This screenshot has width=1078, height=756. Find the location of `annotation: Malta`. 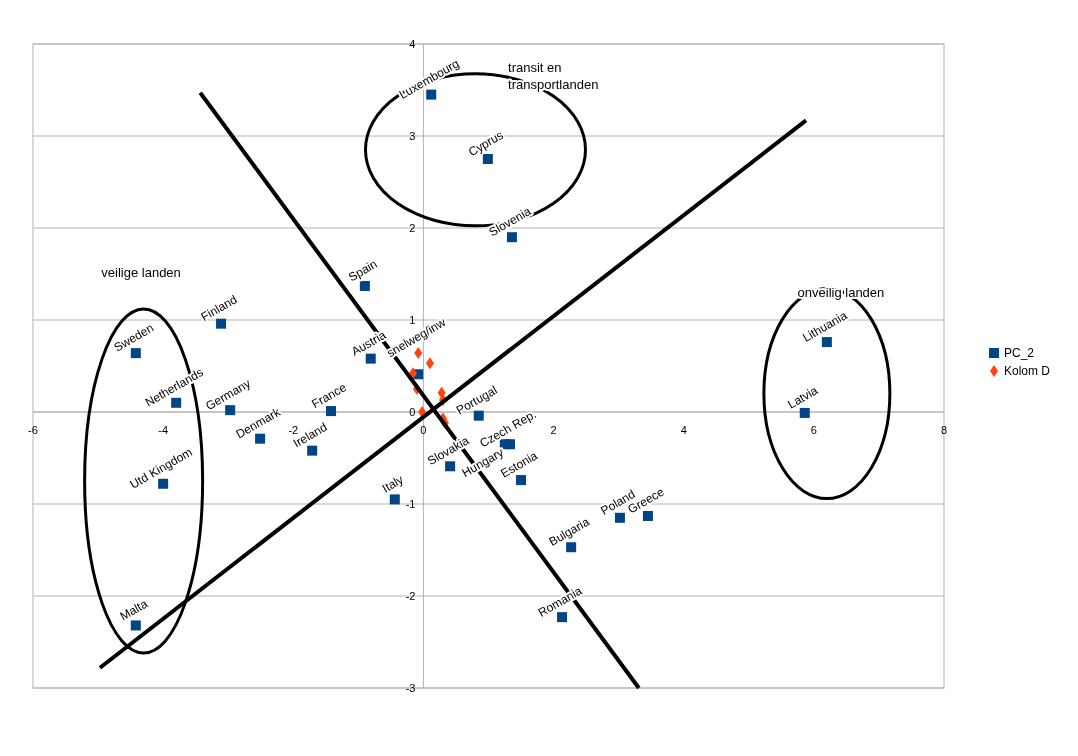

annotation: Malta is located at coordinates (134, 610).